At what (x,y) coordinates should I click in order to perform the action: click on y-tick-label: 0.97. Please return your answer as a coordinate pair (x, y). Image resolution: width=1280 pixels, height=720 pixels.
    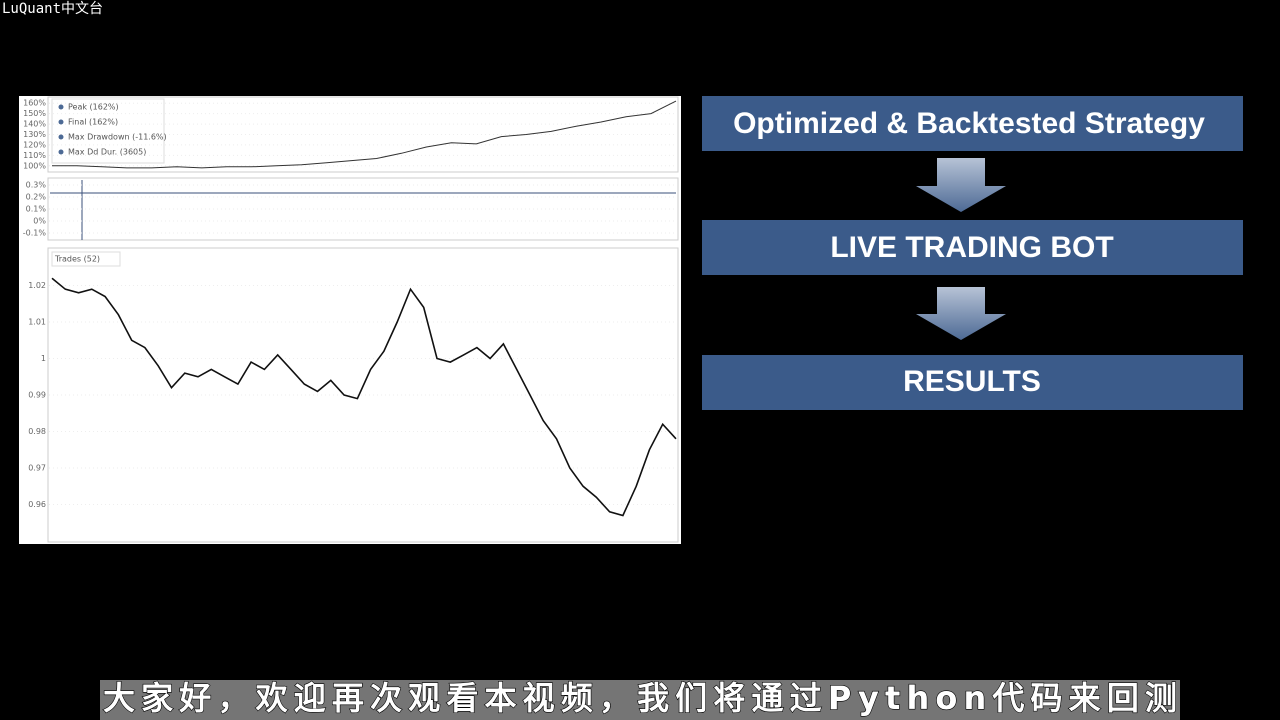
    Looking at the image, I should click on (37, 468).